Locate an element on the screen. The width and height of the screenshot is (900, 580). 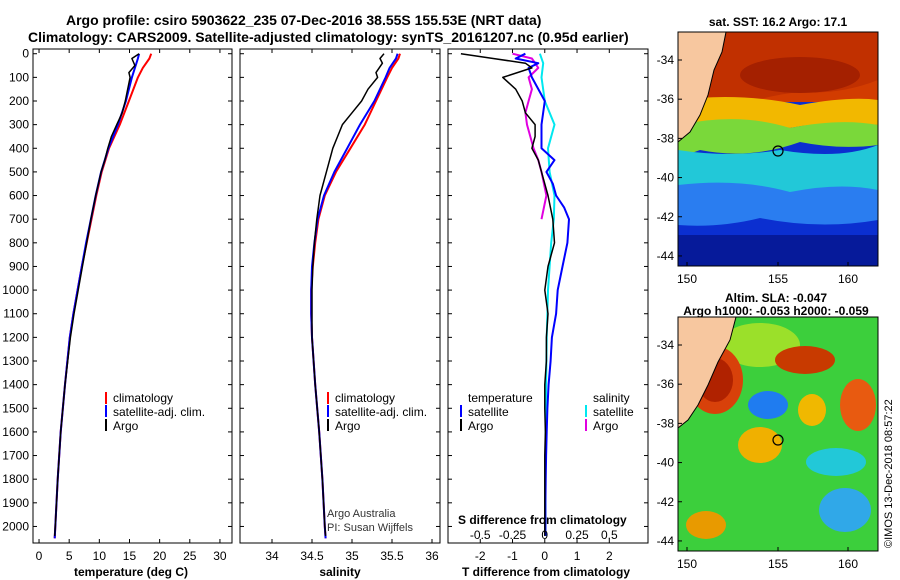
s-difference-axis-label: S difference from climatology is located at coordinates (542, 520).